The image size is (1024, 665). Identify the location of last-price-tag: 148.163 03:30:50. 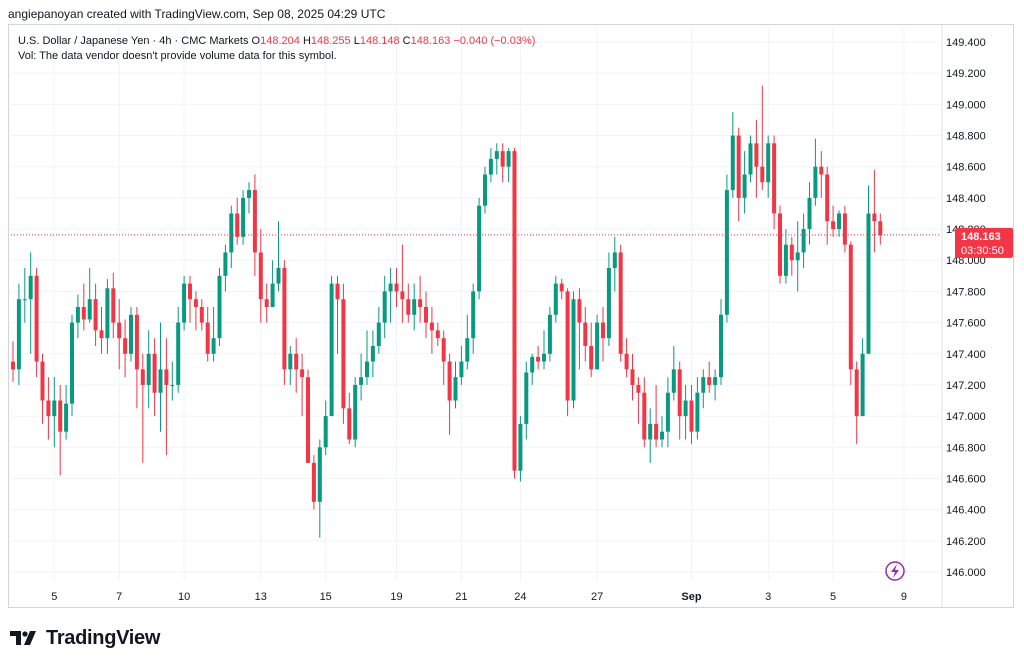
(984, 242).